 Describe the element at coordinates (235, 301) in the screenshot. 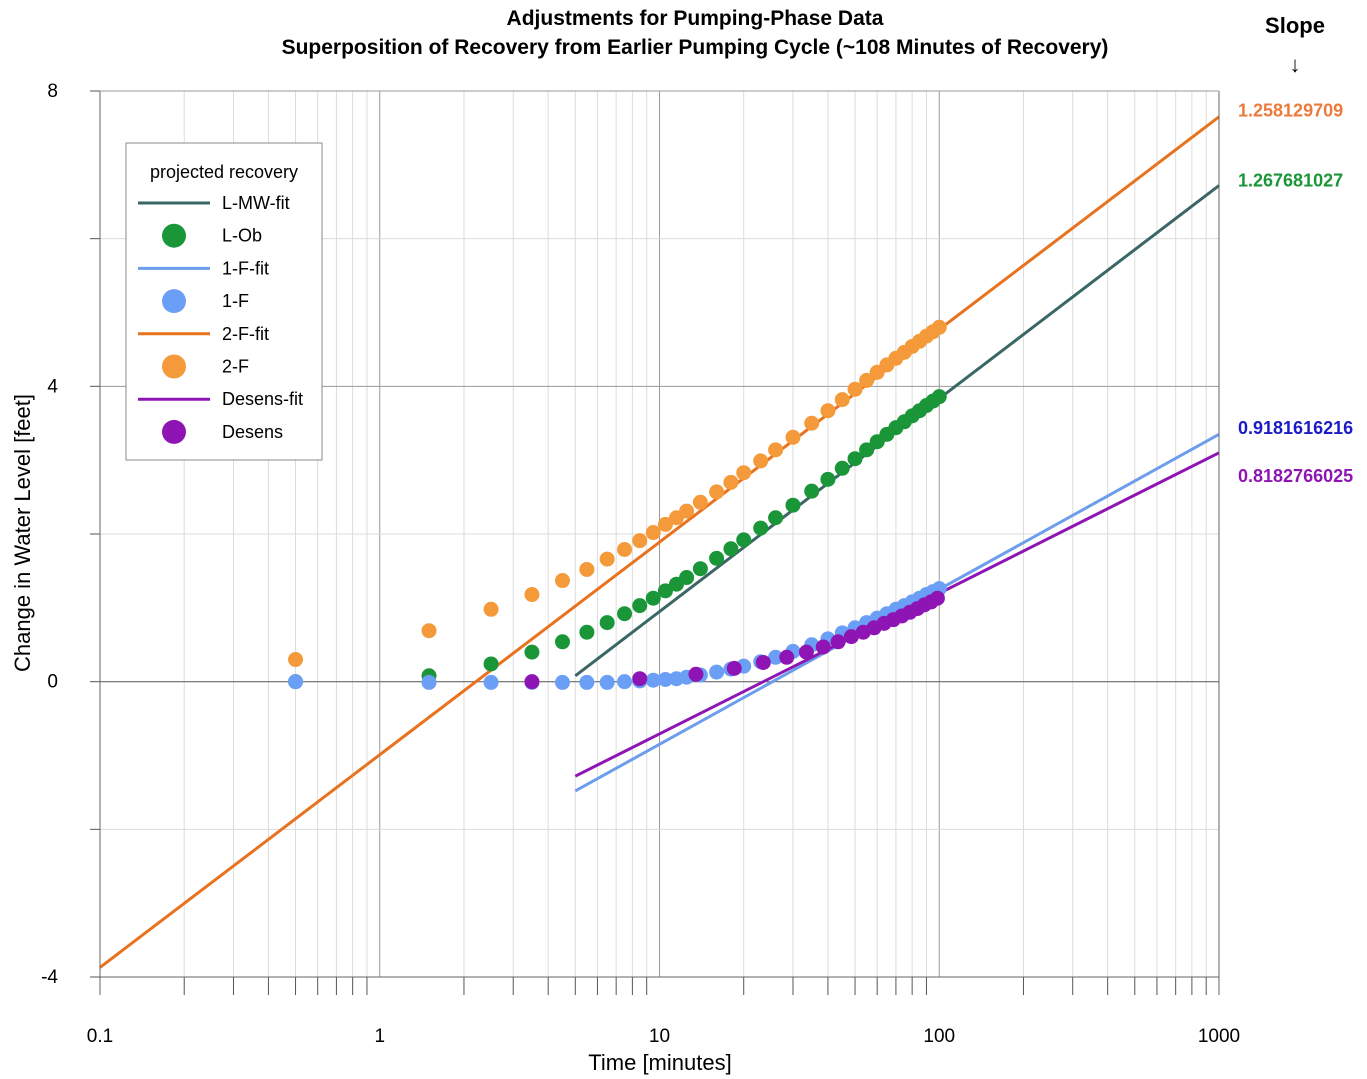

I see `legend-label: 1-F` at that location.